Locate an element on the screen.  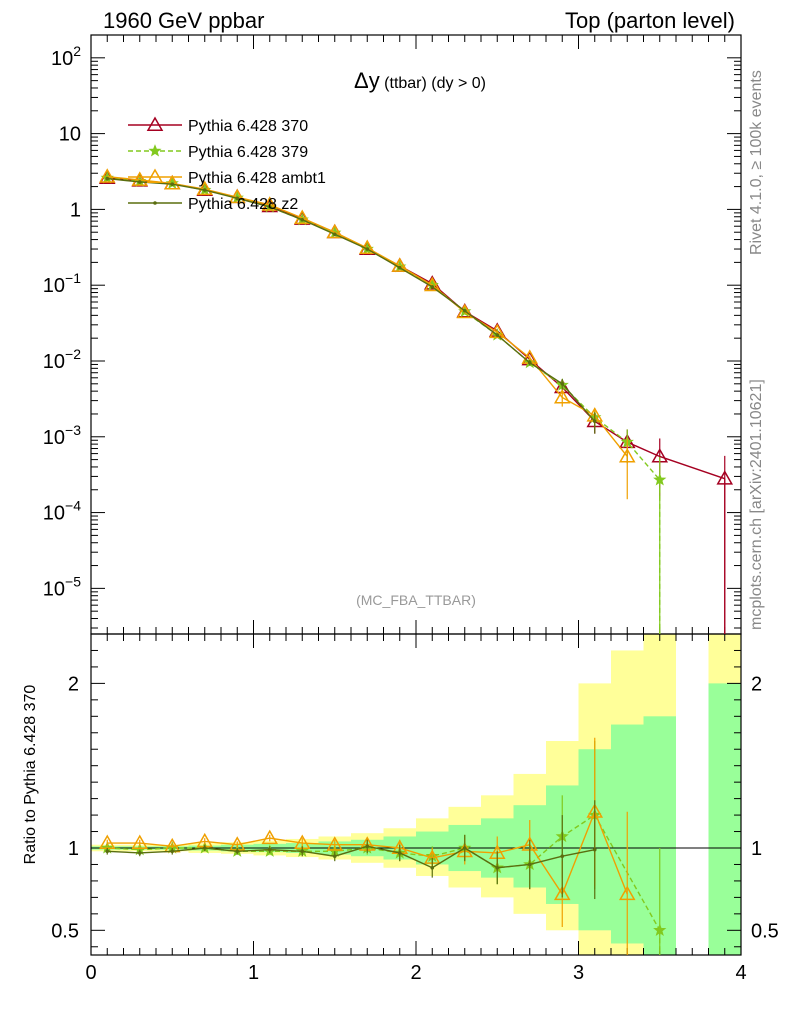
legend-label: Pythia 6.428 ambt1 is located at coordinates (257, 178).